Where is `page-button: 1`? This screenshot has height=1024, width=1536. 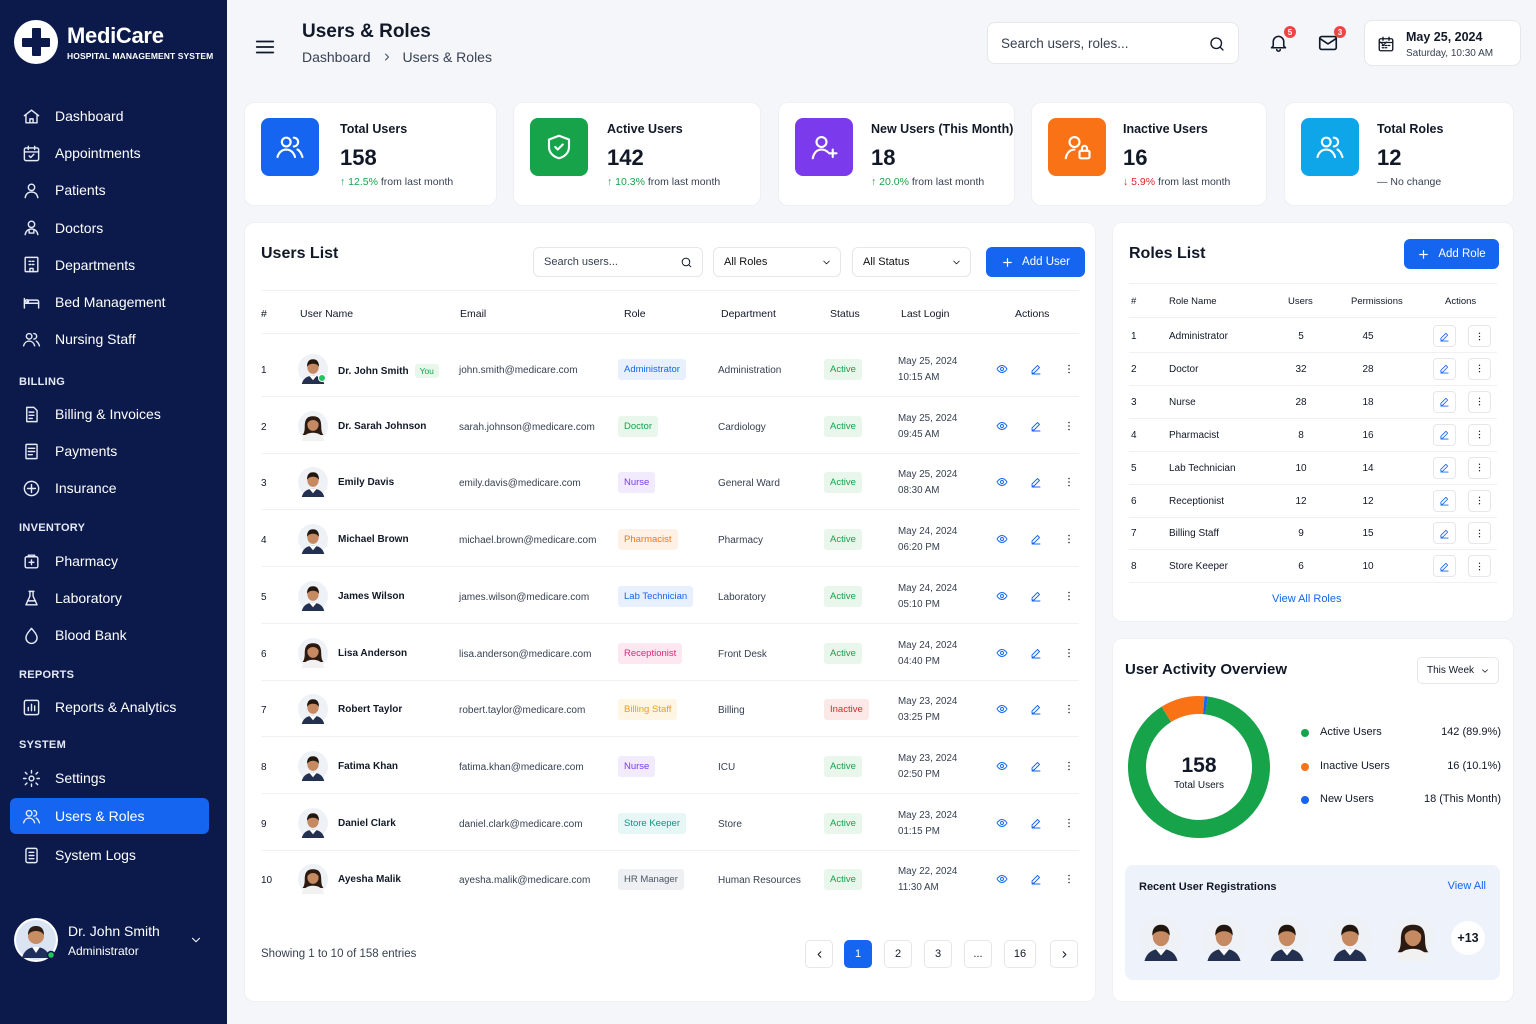
page-button: 1 is located at coordinates (858, 954).